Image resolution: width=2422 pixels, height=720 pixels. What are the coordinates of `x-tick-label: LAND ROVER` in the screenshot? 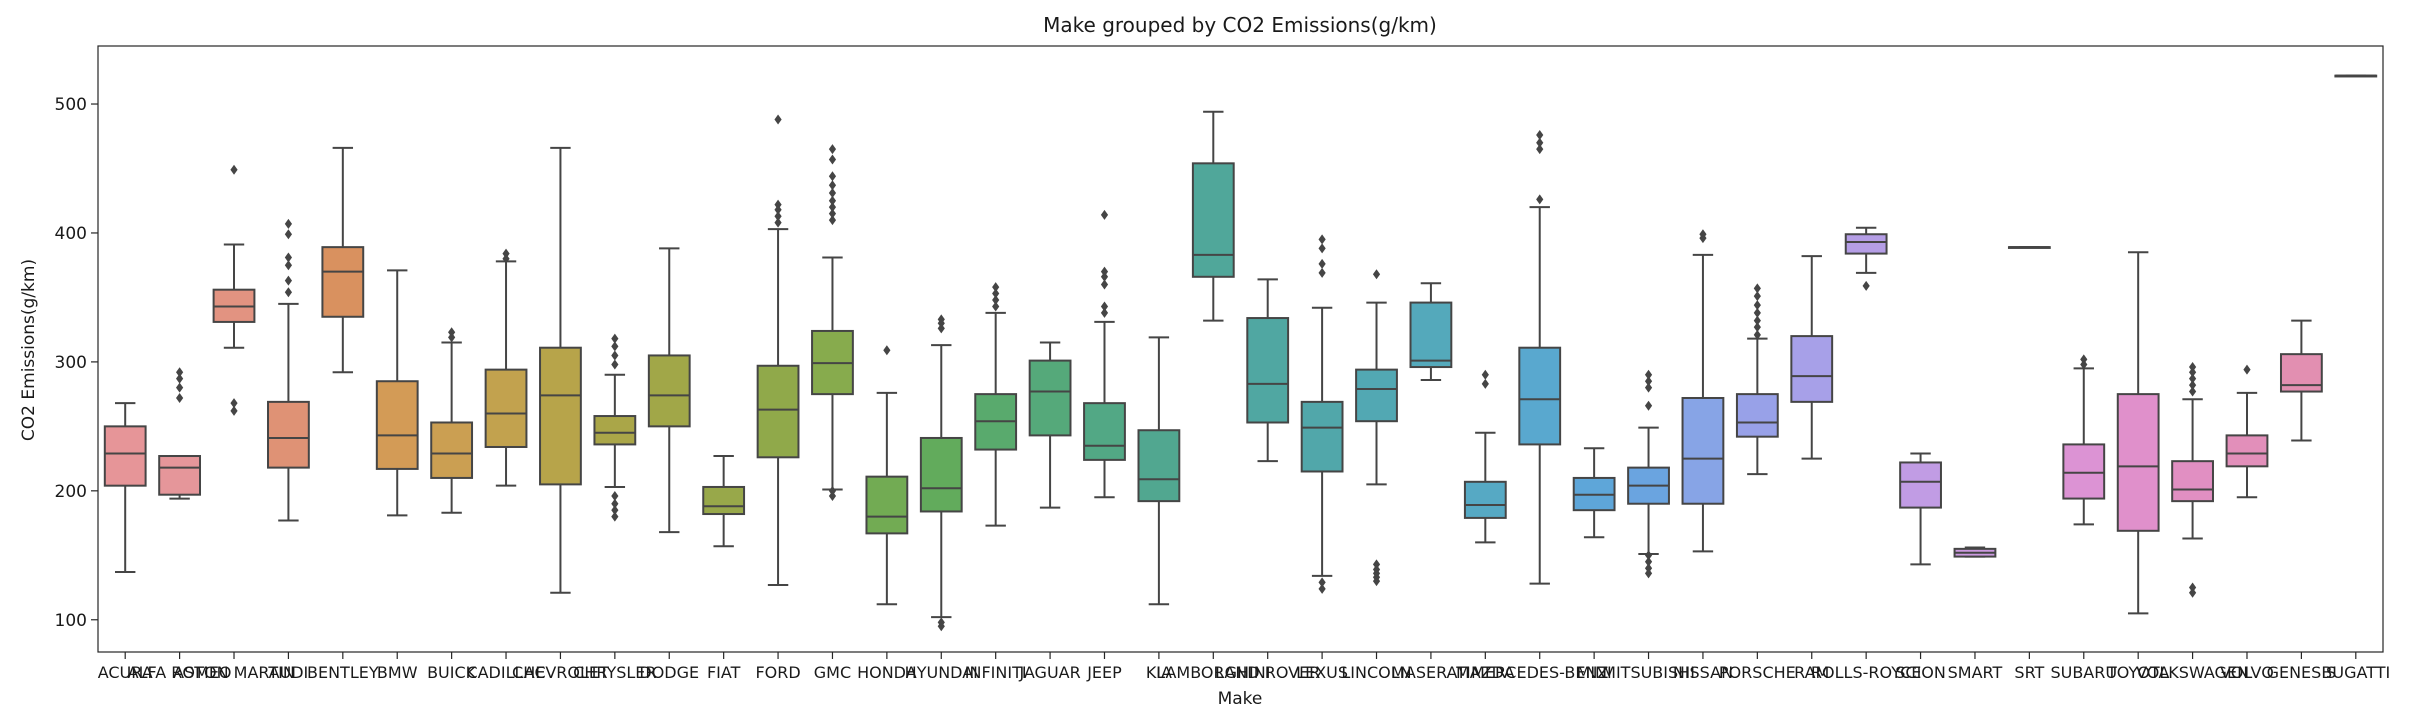 It's located at (1267, 672).